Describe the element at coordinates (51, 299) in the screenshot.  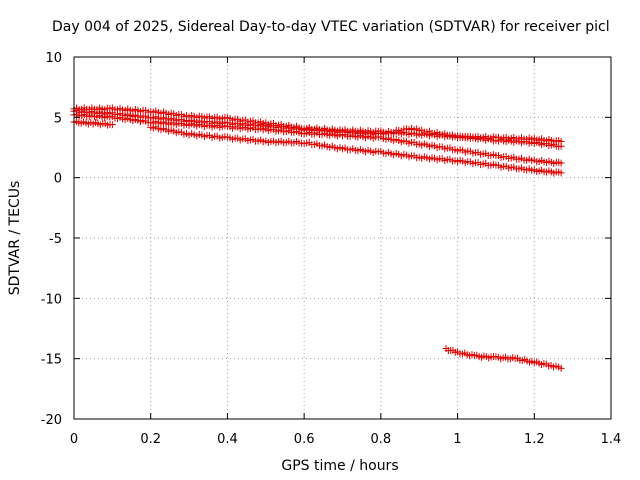
I see `y-tick-label: -10` at that location.